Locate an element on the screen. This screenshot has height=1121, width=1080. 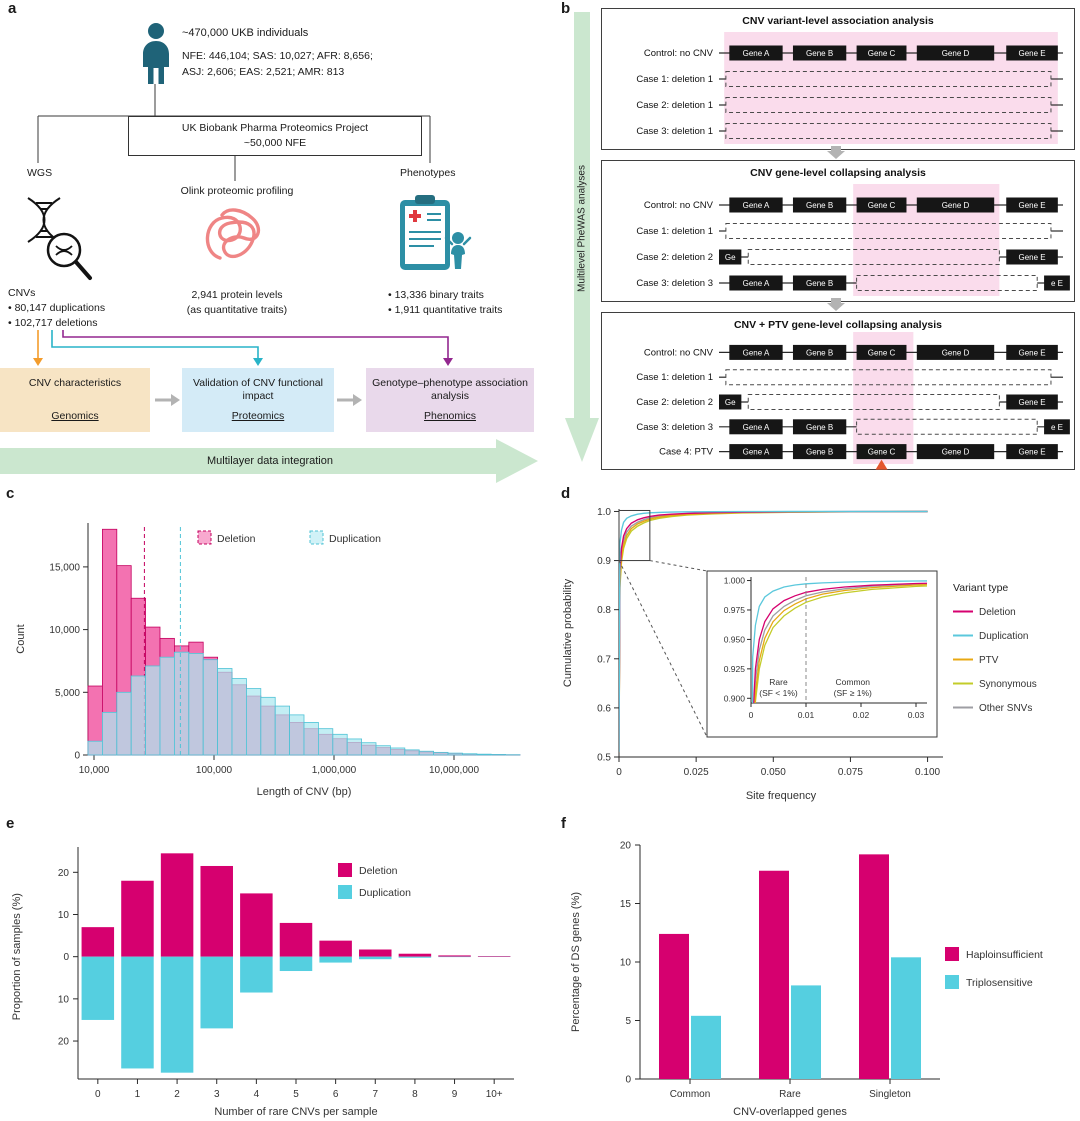
proteomics-flow-arrowhead is located at coordinates (258, 362).